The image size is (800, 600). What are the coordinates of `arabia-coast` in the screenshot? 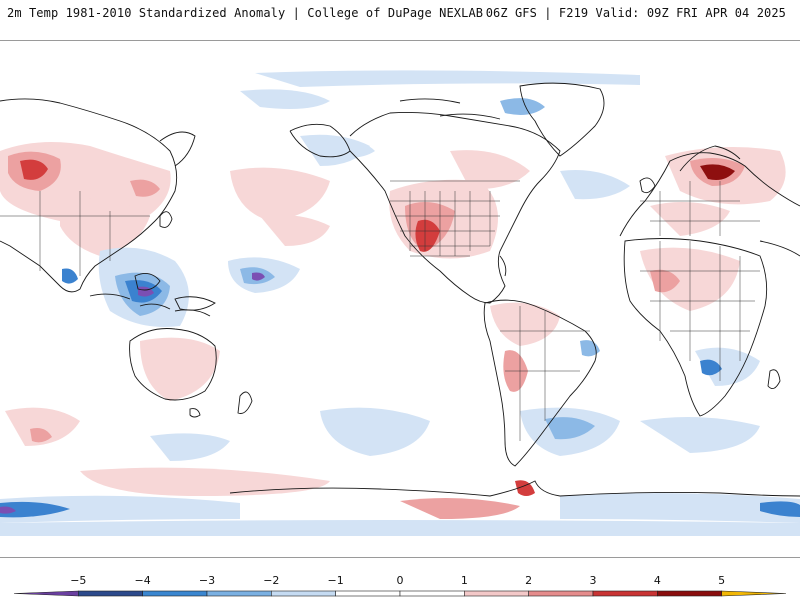 It's located at (779, 248).